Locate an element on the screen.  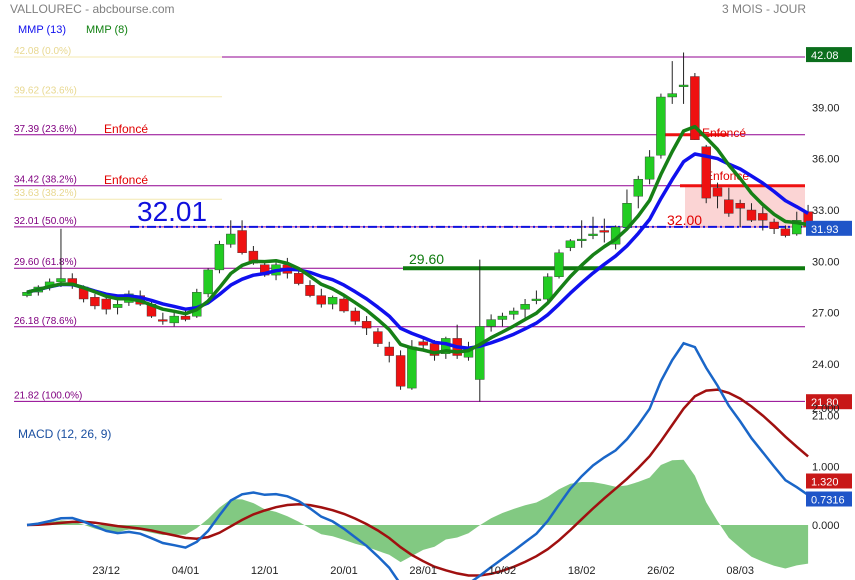
price-tags: 42.08 31.93 21.80 is located at coordinates (829, 228).